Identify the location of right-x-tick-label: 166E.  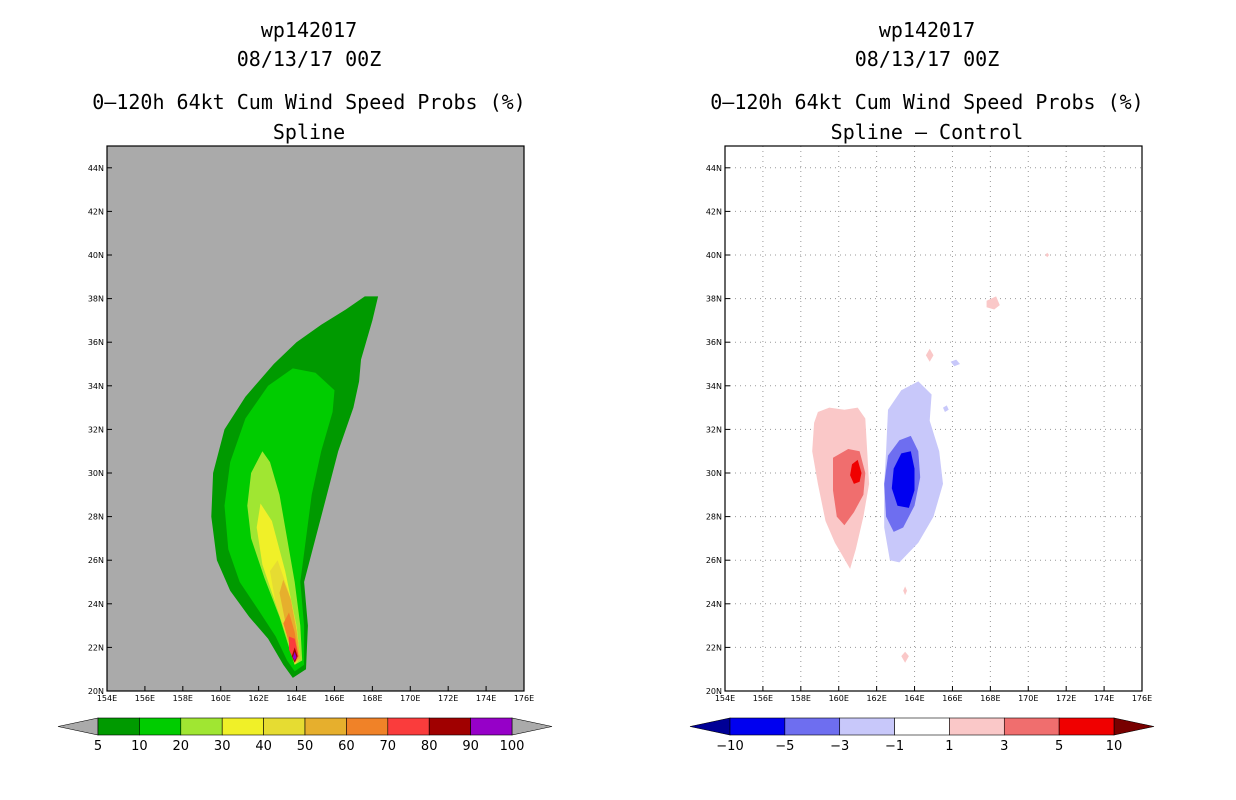
(952, 698).